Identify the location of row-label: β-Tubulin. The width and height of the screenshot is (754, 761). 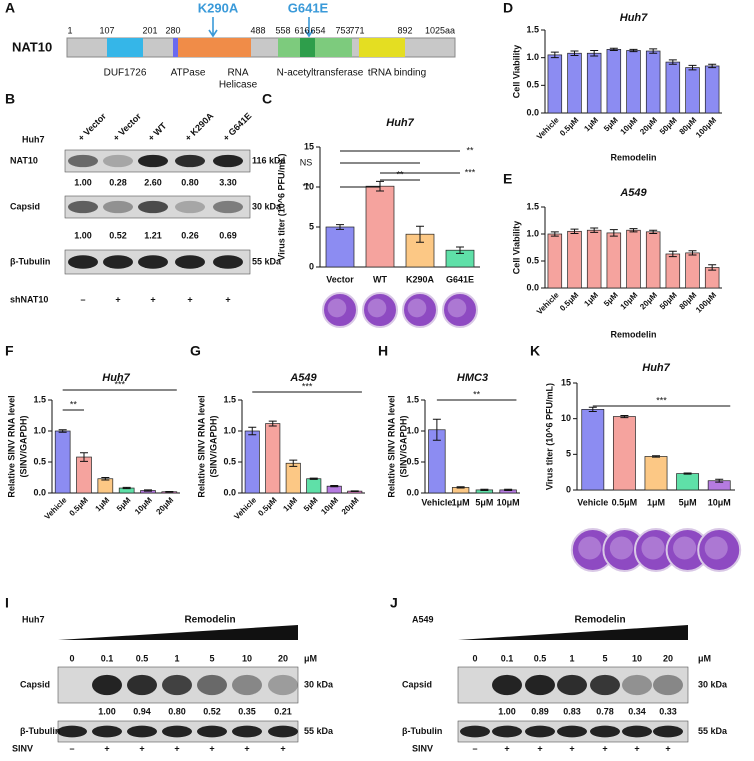
(30, 261).